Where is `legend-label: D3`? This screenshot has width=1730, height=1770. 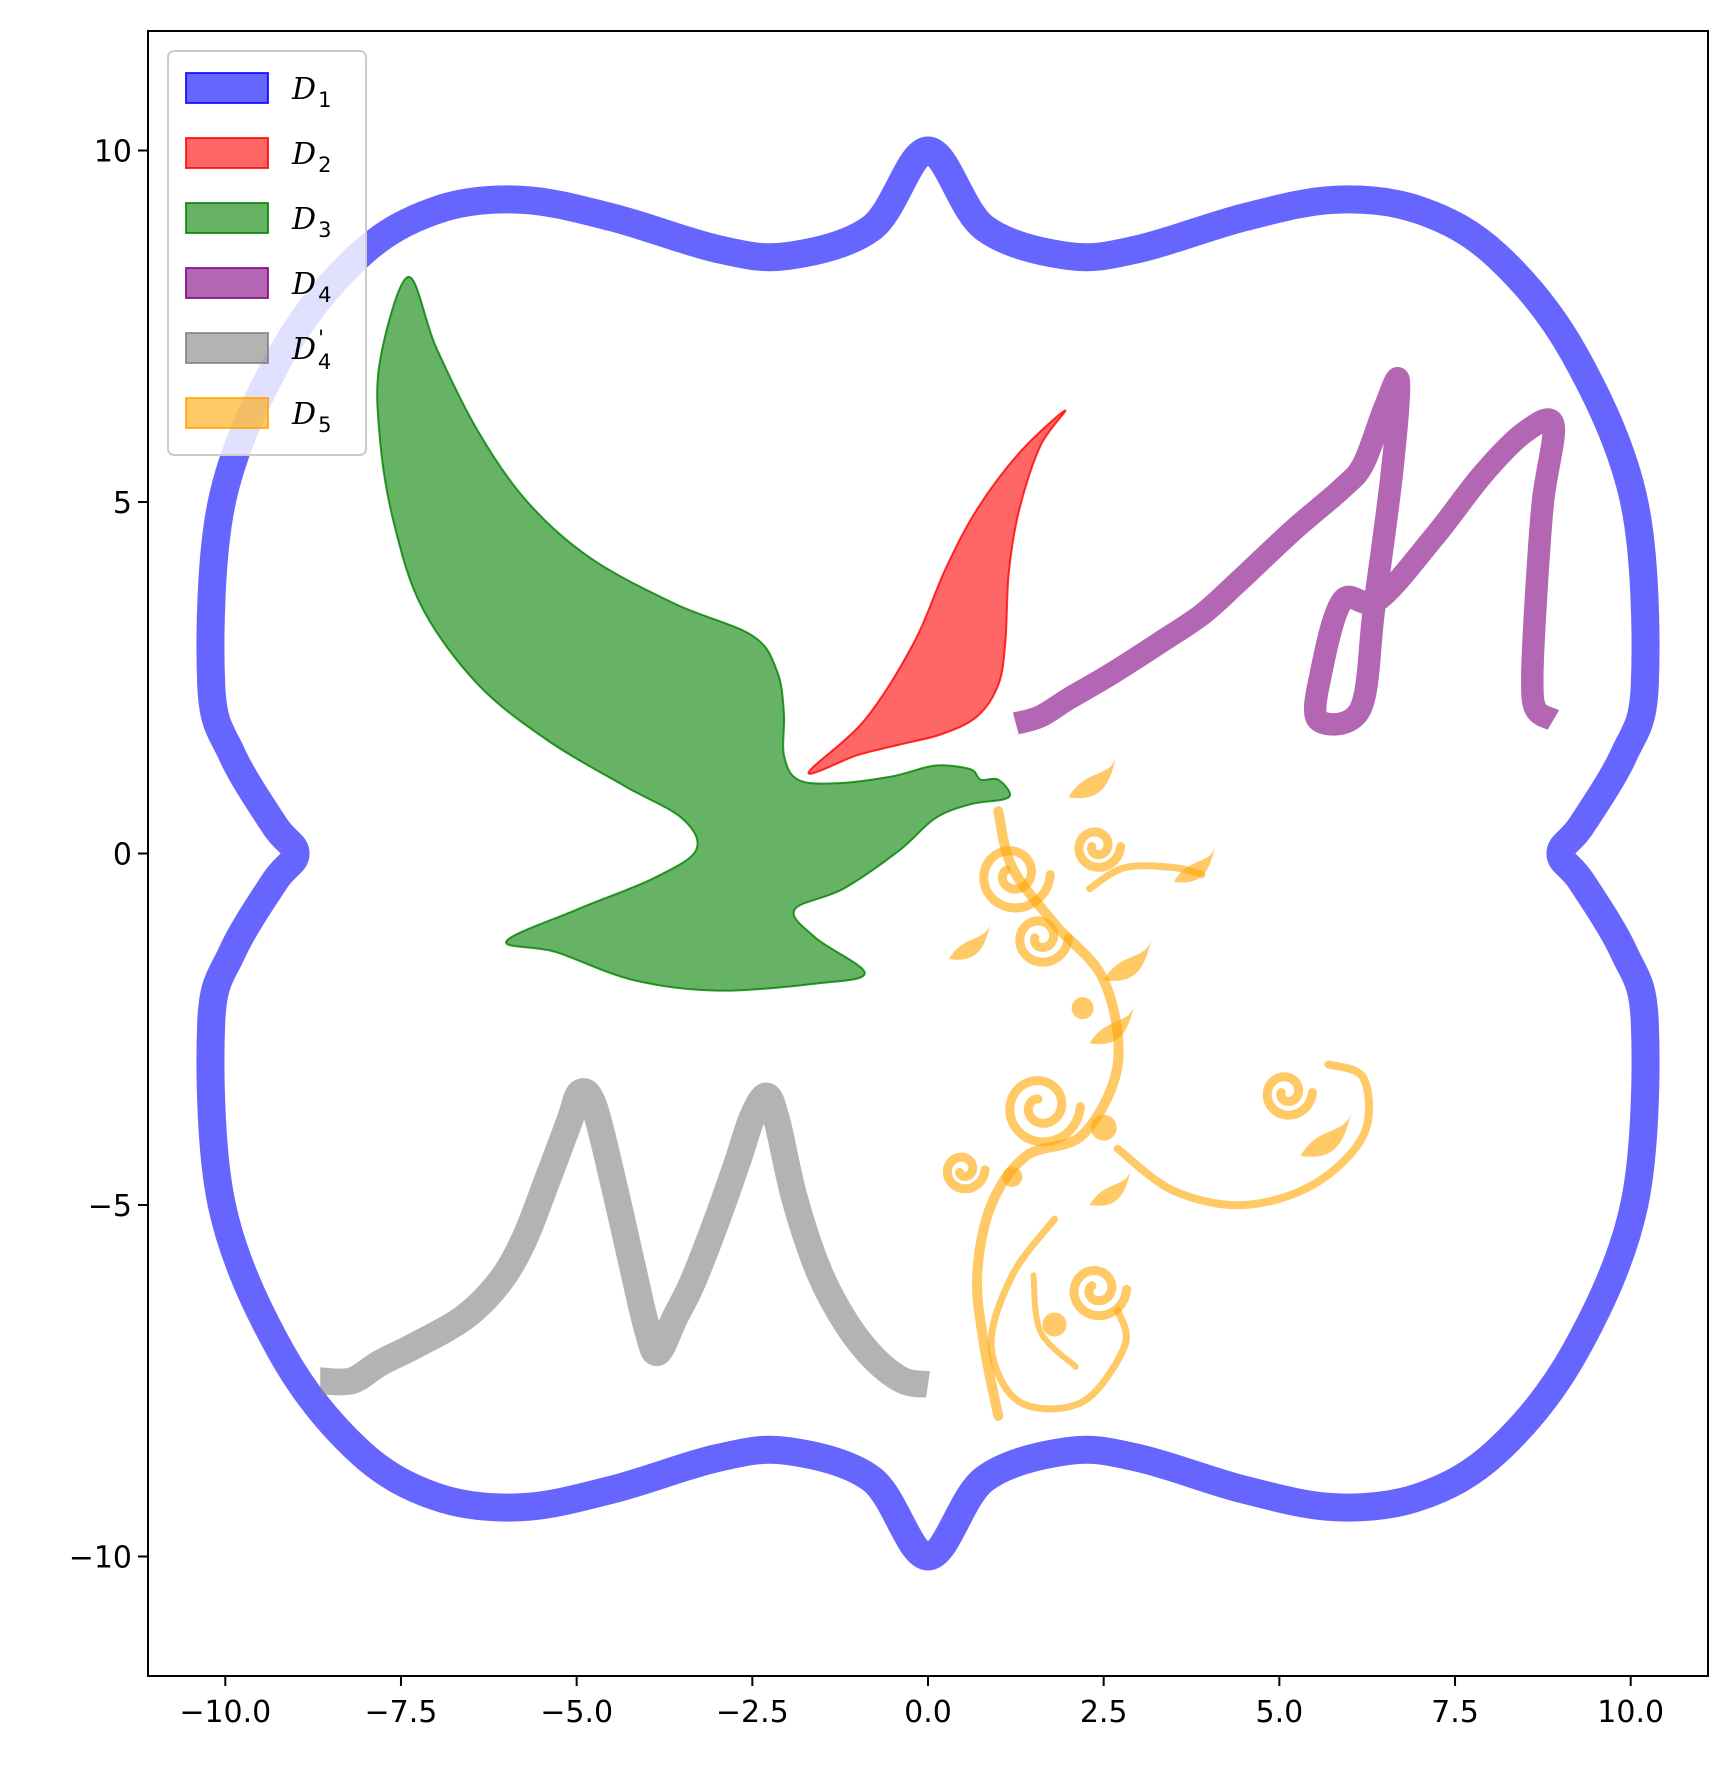 legend-label: D3 is located at coordinates (311, 222).